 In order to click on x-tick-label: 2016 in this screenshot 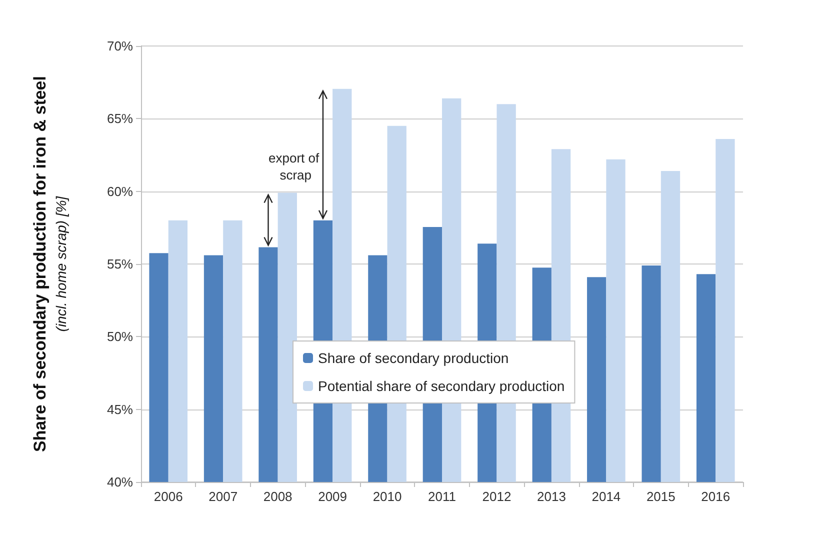, I will do `click(715, 496)`.